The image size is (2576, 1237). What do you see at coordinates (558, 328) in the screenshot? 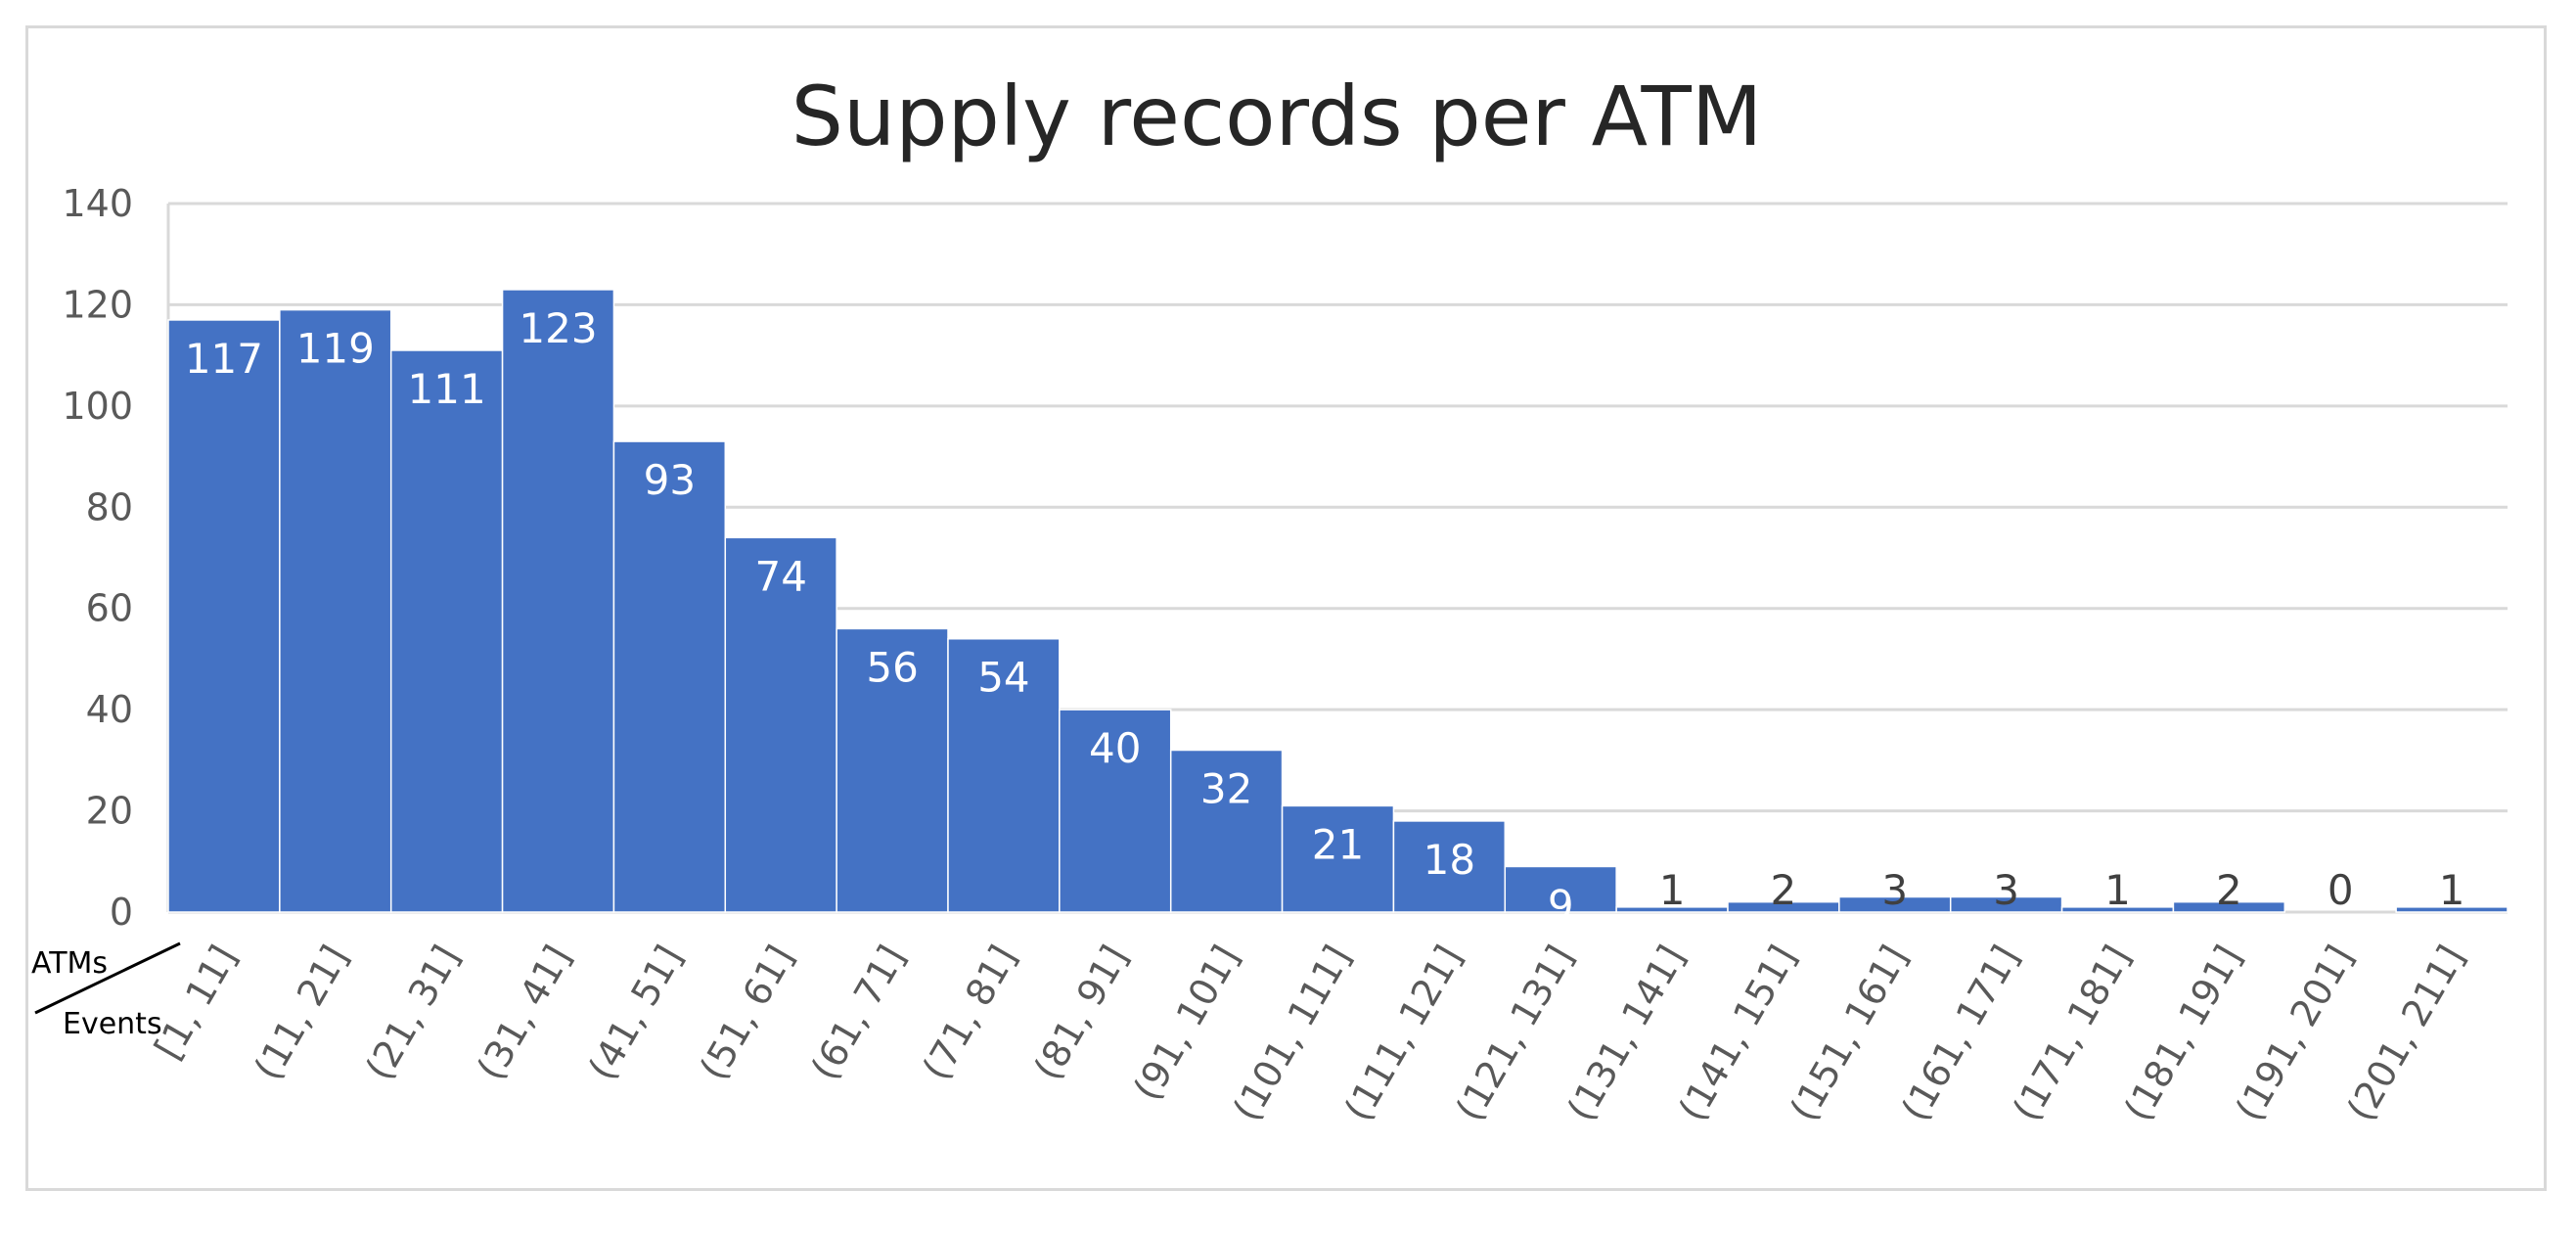
I see `data-label: 123` at bounding box center [558, 328].